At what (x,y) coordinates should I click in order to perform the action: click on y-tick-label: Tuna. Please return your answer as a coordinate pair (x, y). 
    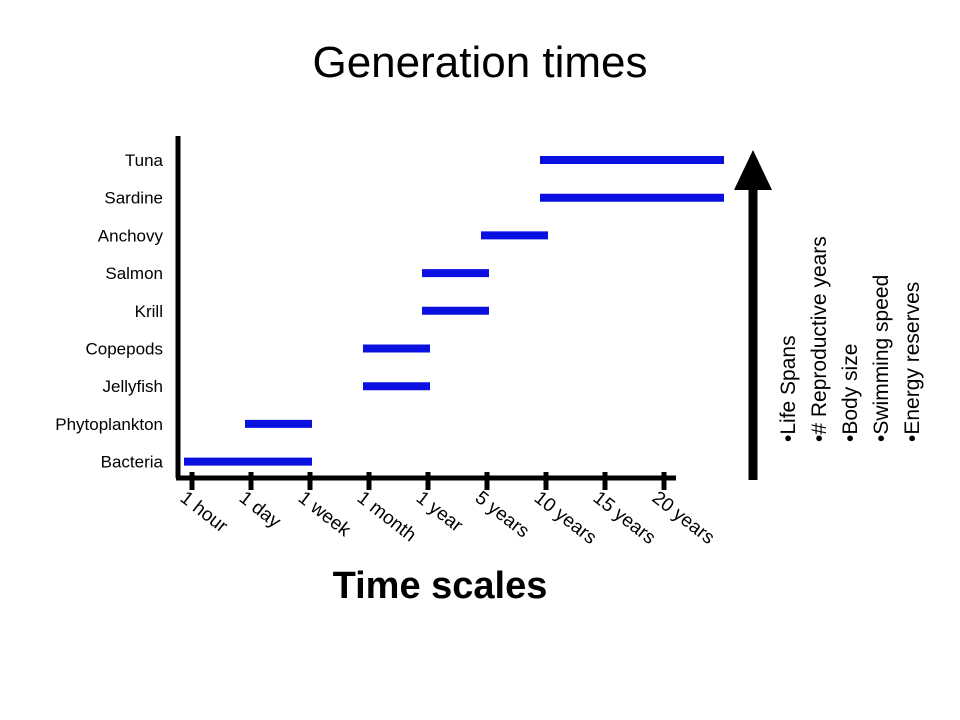
    Looking at the image, I should click on (144, 160).